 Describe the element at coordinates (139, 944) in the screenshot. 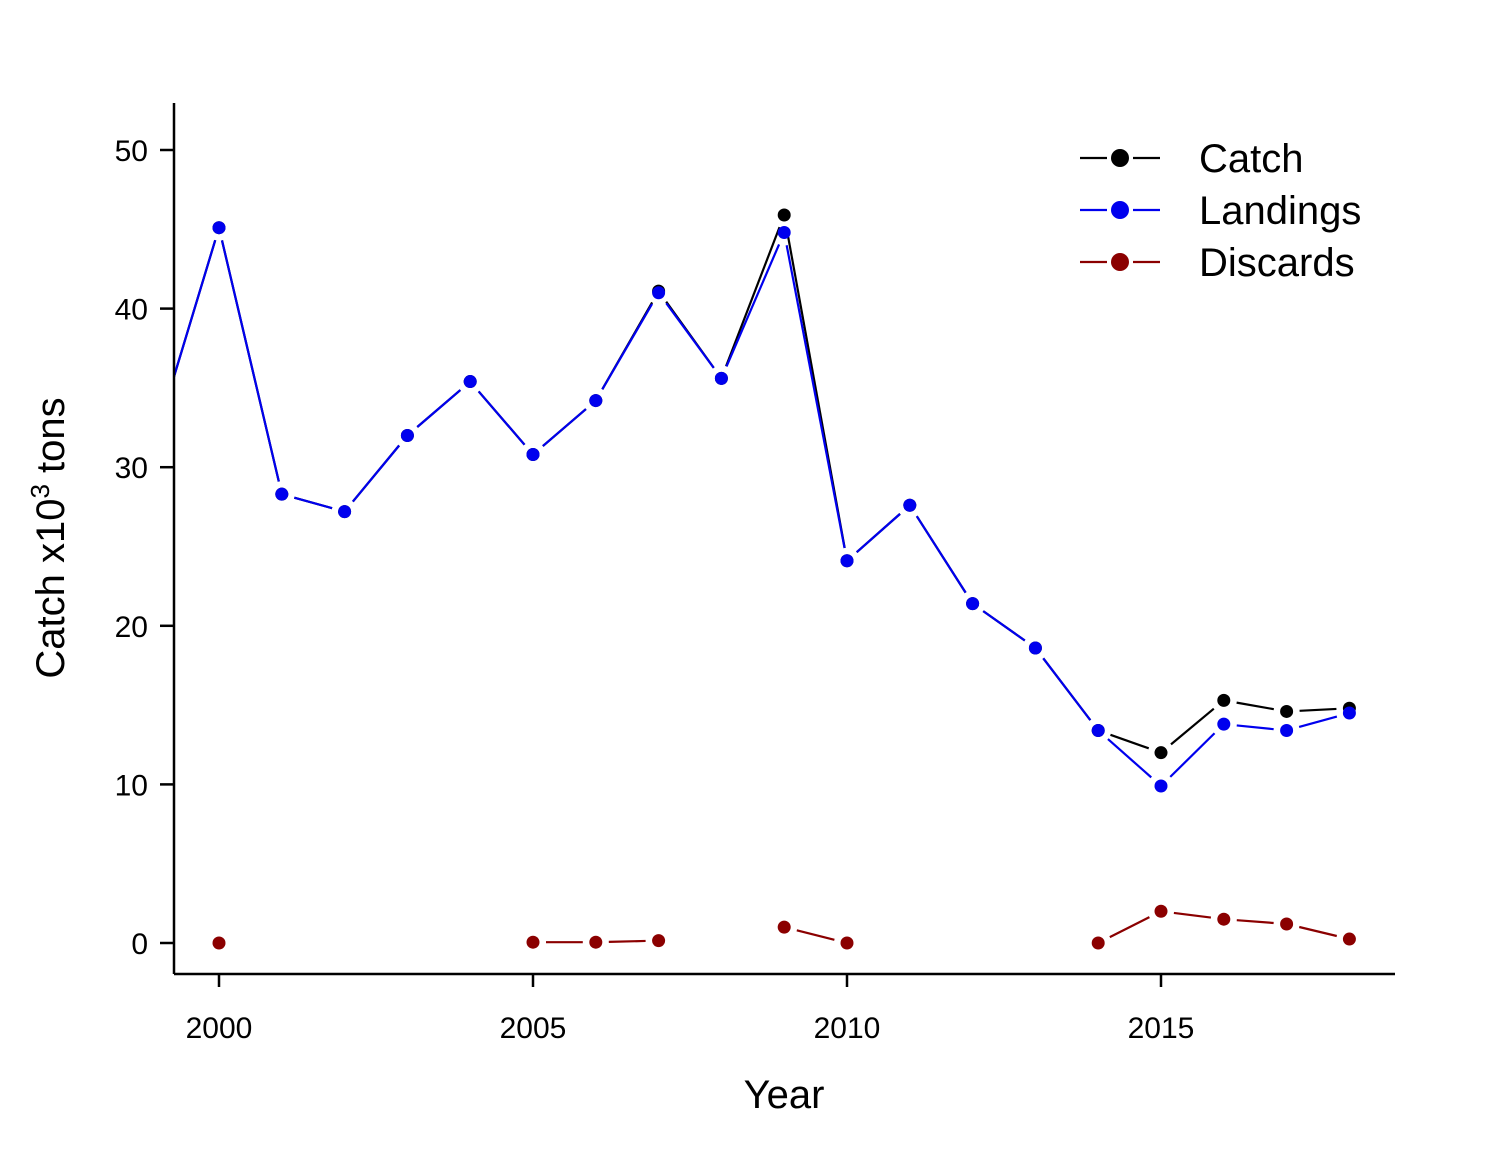

I see `y-tick-label: 0` at that location.